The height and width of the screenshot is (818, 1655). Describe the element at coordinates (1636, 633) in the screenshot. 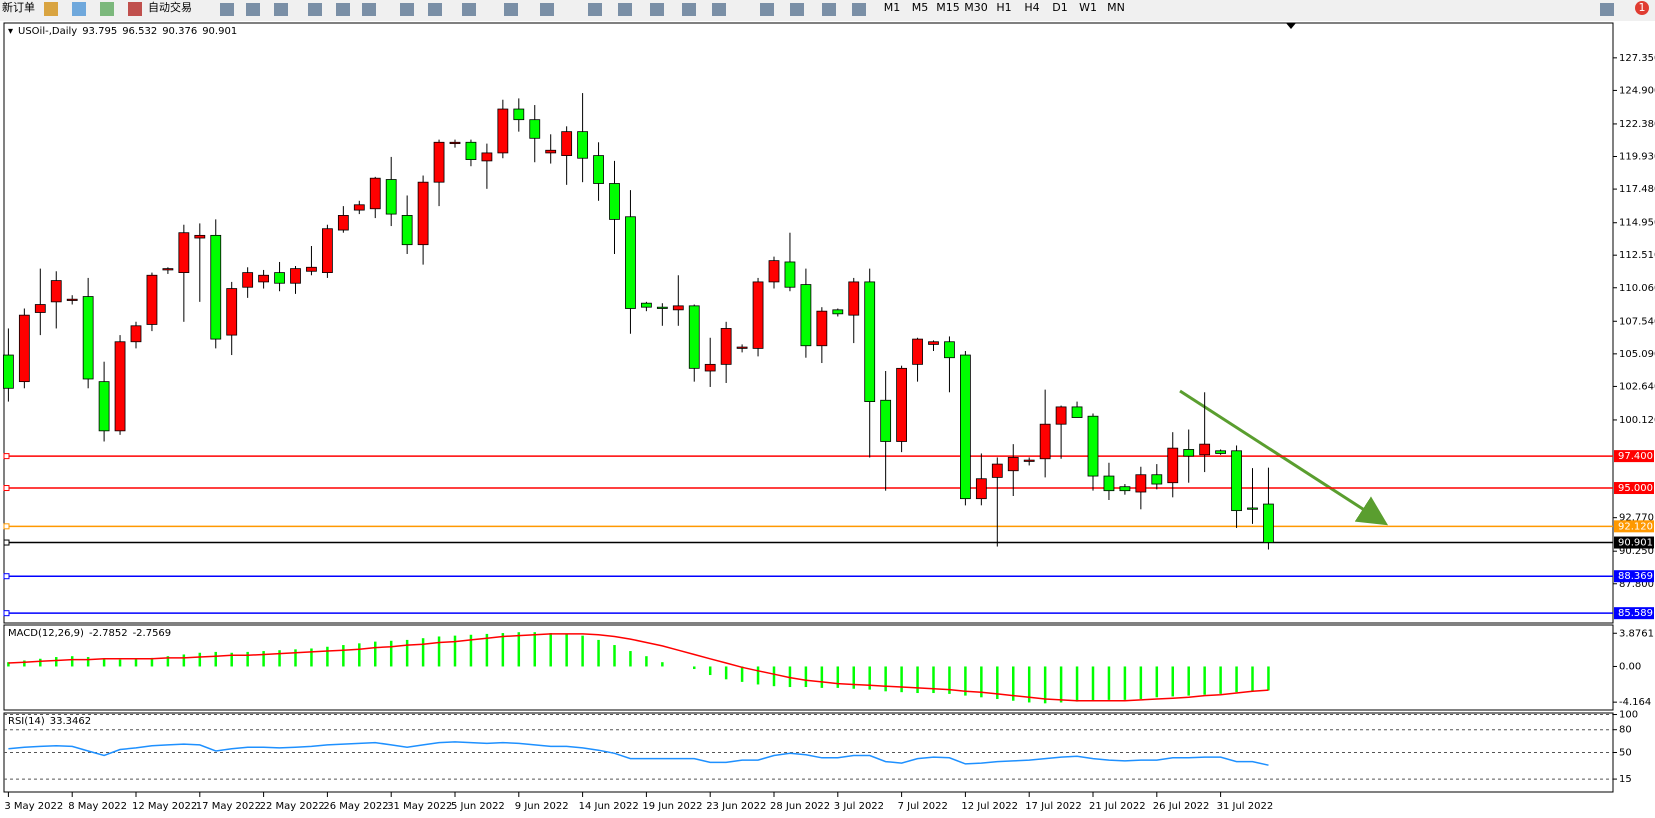

I see `y-tick-label: 3.8761` at that location.